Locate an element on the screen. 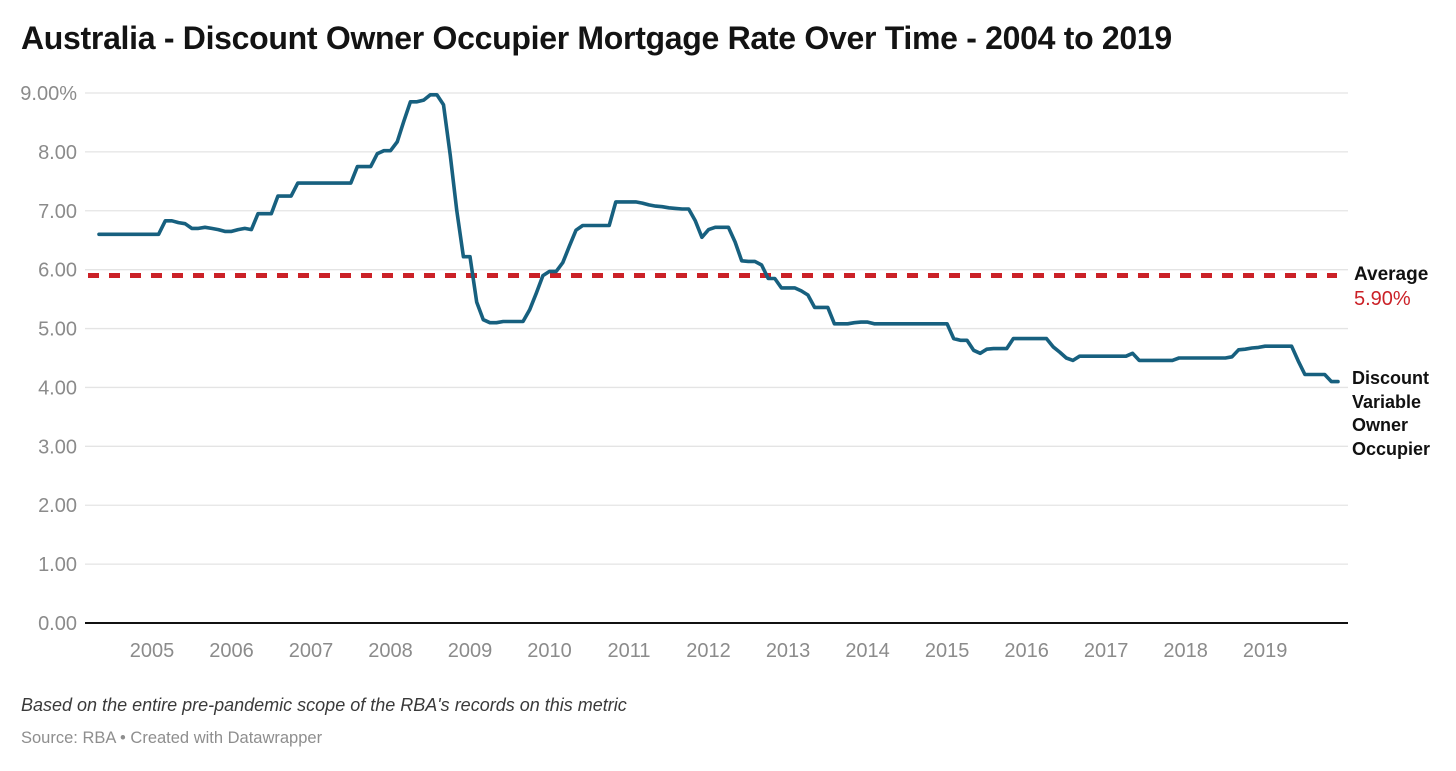  svg-text: 2015 is located at coordinates (947, 651).